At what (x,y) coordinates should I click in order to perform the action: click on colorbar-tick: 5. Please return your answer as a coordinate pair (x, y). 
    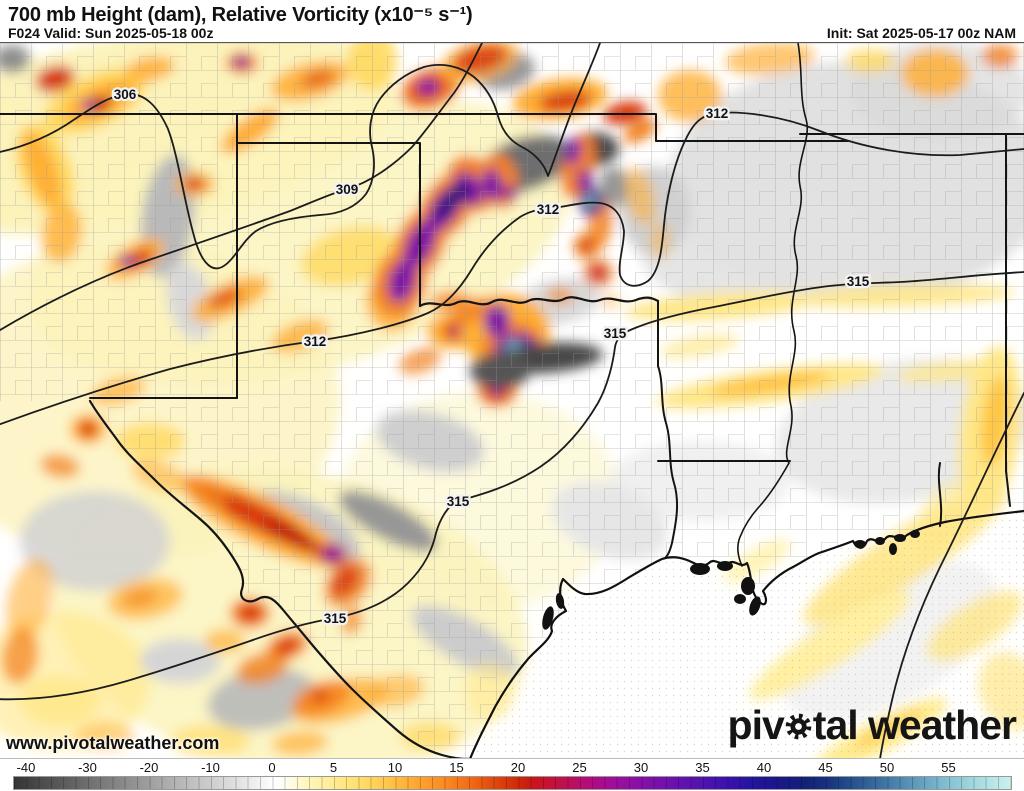
    Looking at the image, I should click on (333, 767).